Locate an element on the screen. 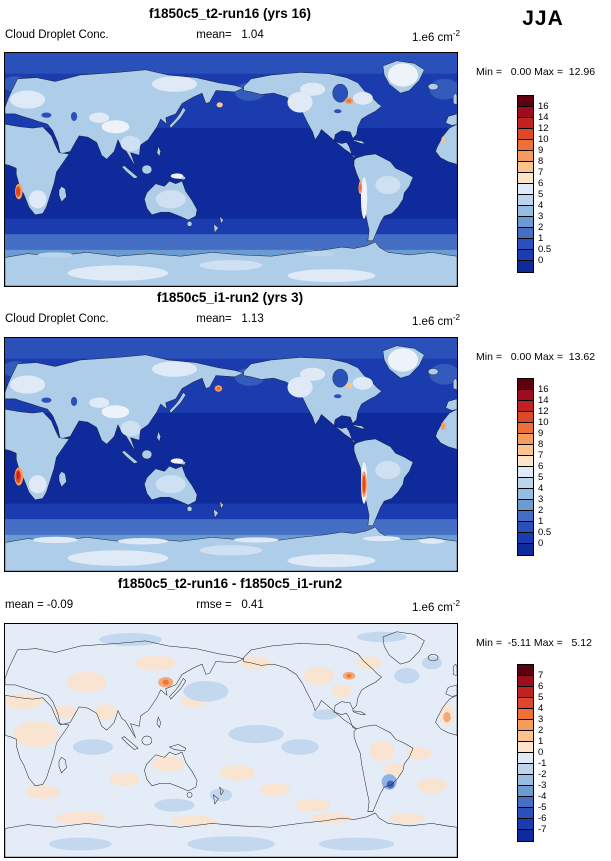 The image size is (611, 861). colorbar-tick-label: -1 is located at coordinates (542, 763).